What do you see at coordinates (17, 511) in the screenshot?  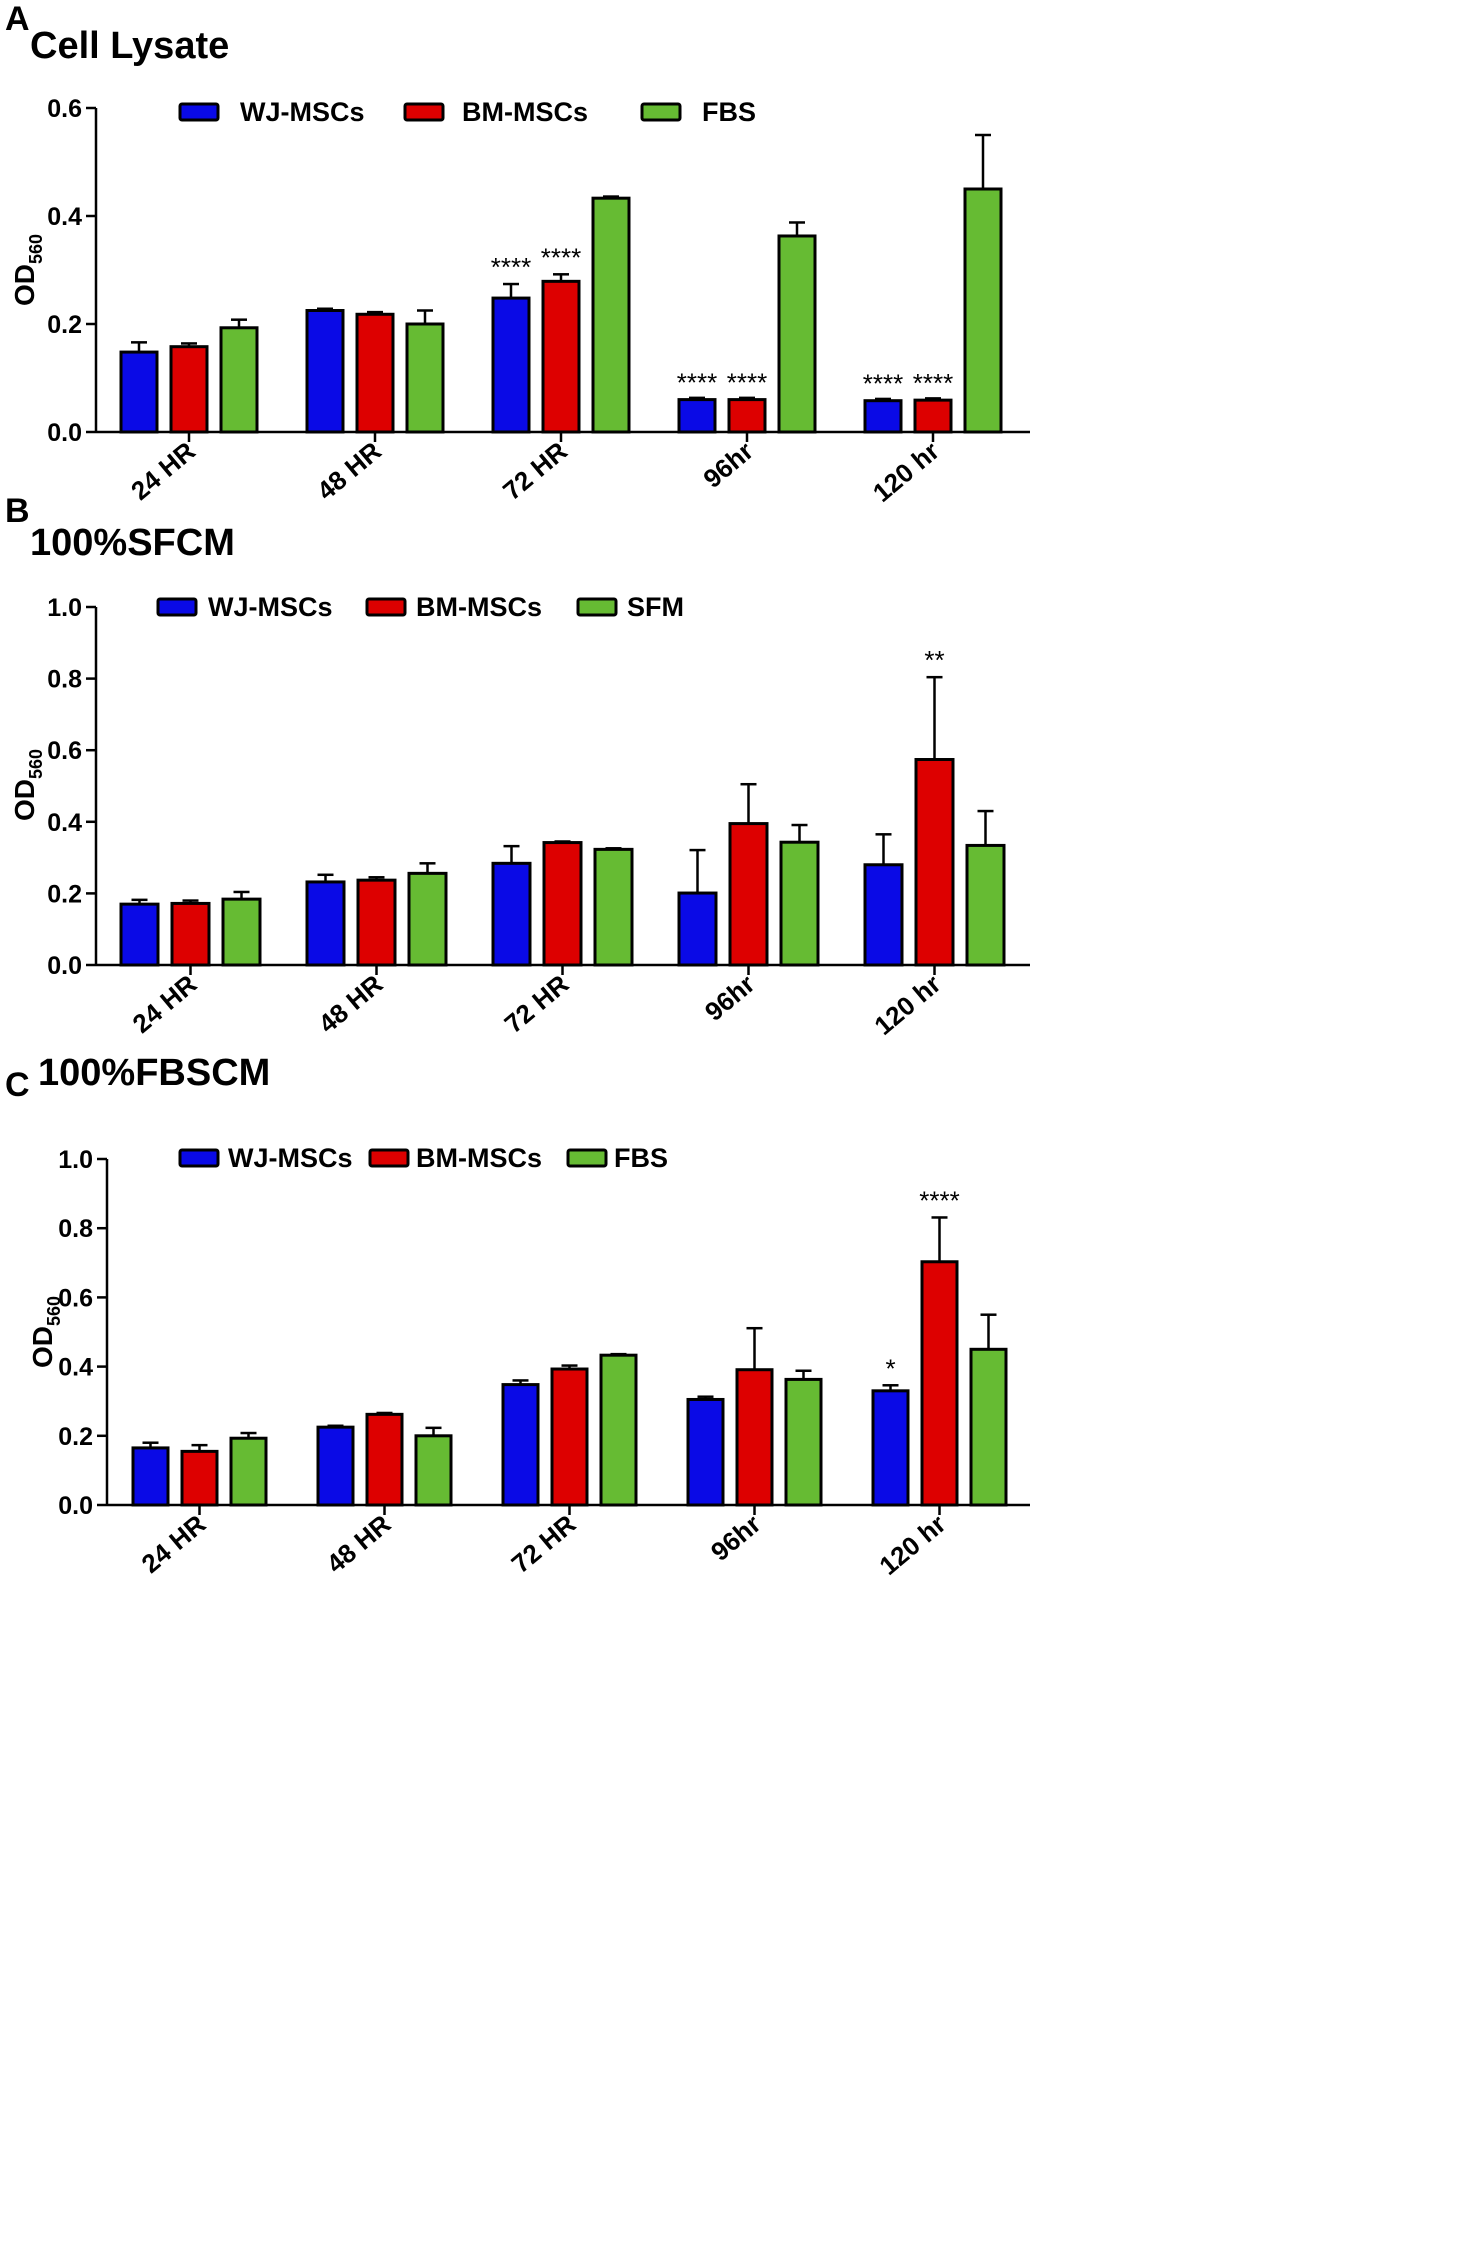 I see `panel-letter: B` at bounding box center [17, 511].